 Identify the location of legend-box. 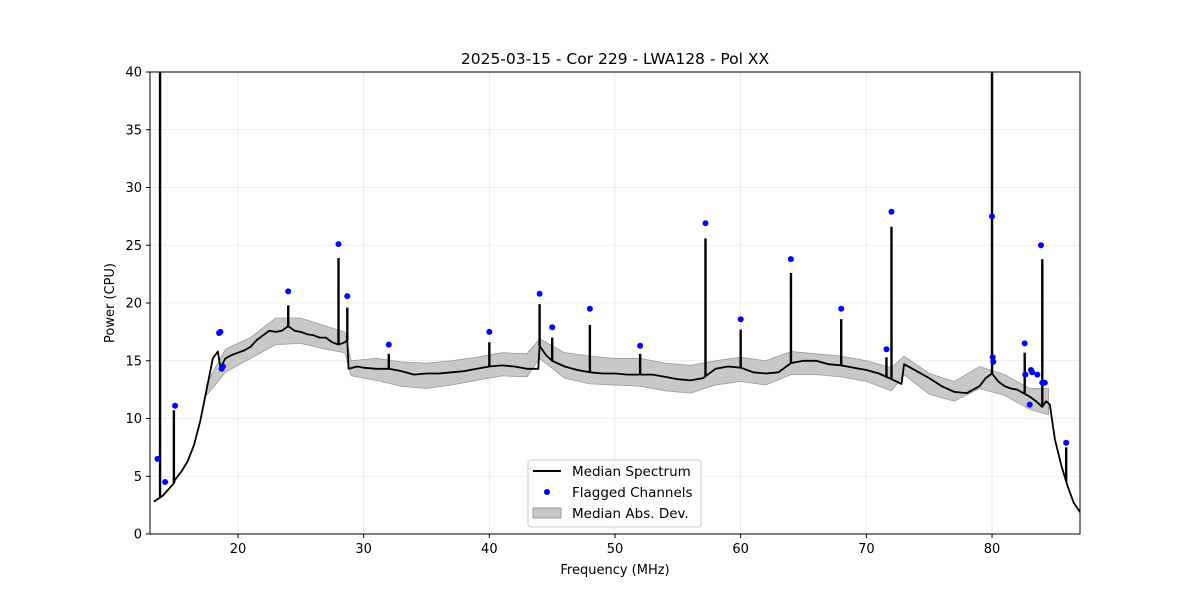
(614, 493).